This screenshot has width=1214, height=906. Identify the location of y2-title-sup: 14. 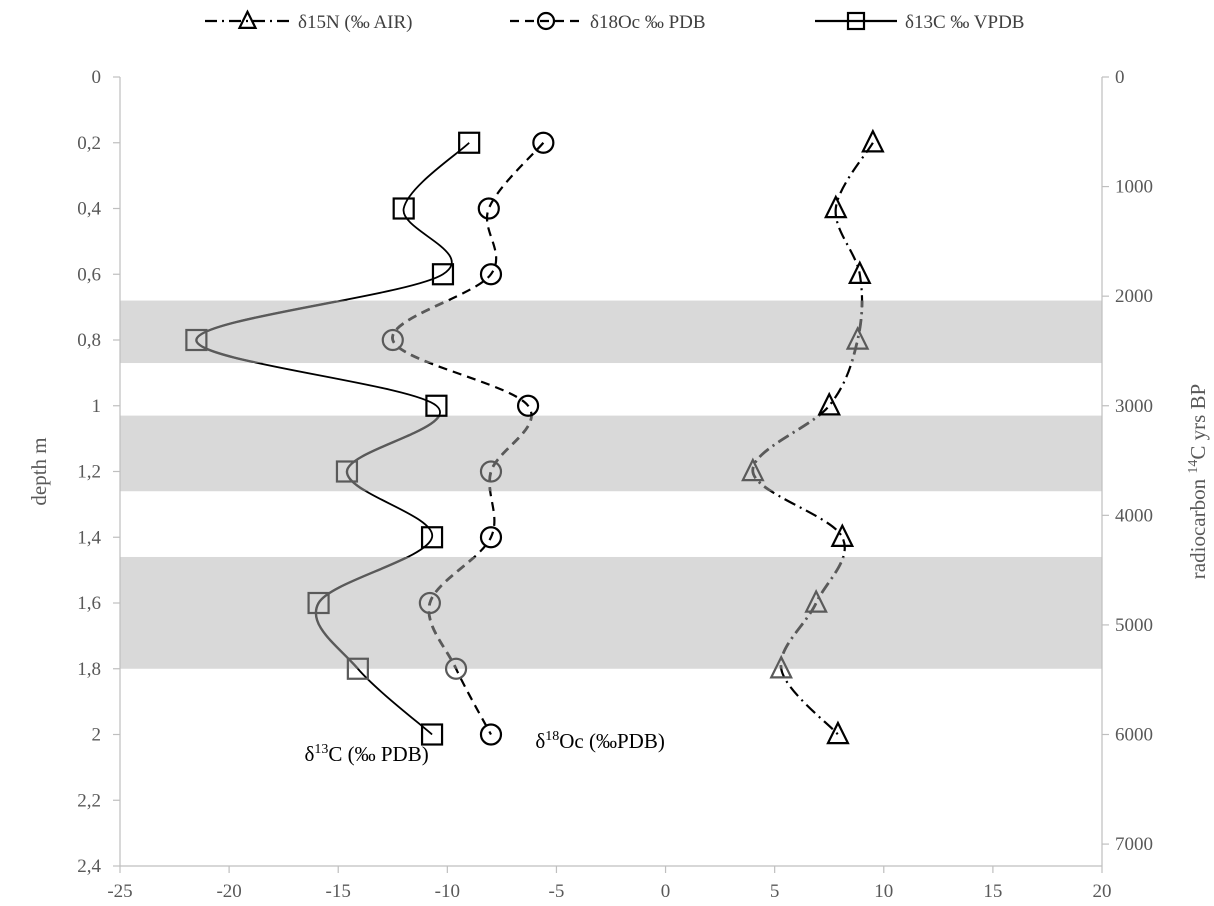
(1193, 467).